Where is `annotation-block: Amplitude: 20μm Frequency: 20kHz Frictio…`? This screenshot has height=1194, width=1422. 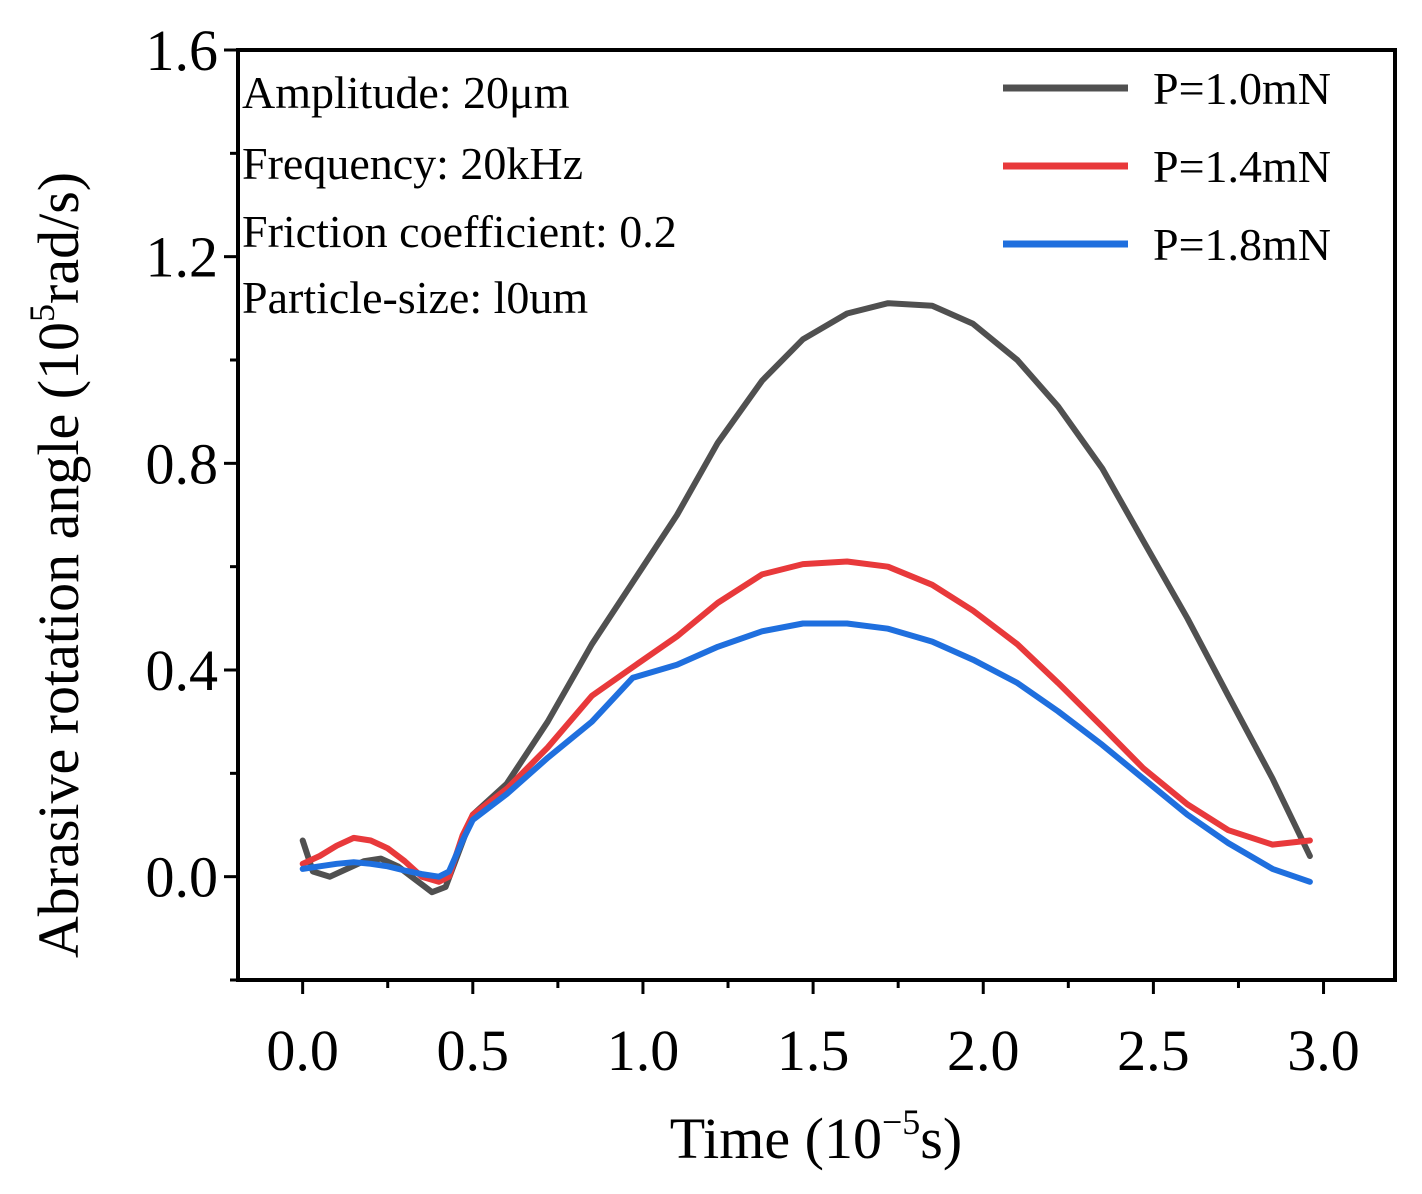
annotation-block: Amplitude: 20μm Frequency: 20kHz Frictio… is located at coordinates (459, 195).